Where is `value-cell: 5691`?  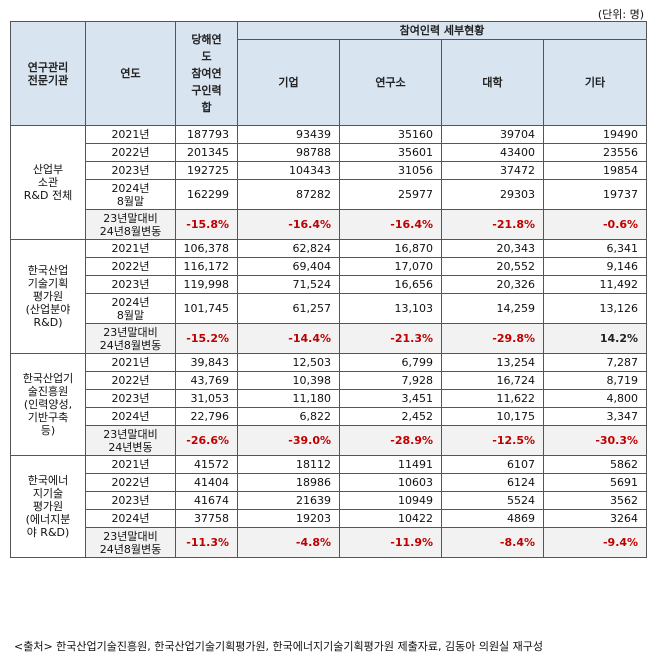 value-cell: 5691 is located at coordinates (595, 482).